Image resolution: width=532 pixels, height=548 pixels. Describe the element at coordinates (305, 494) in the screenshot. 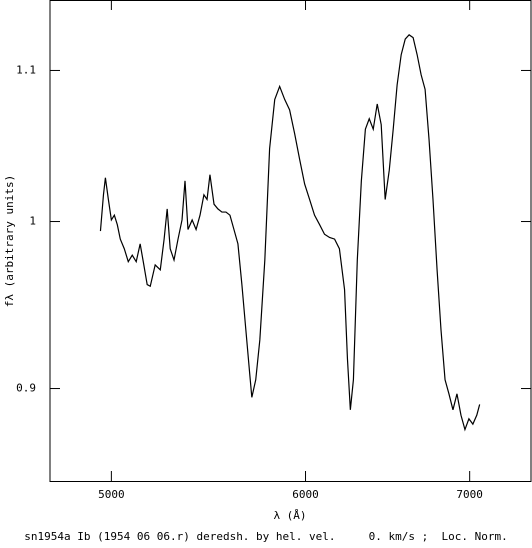

I see `x-tick-label: 6000` at that location.